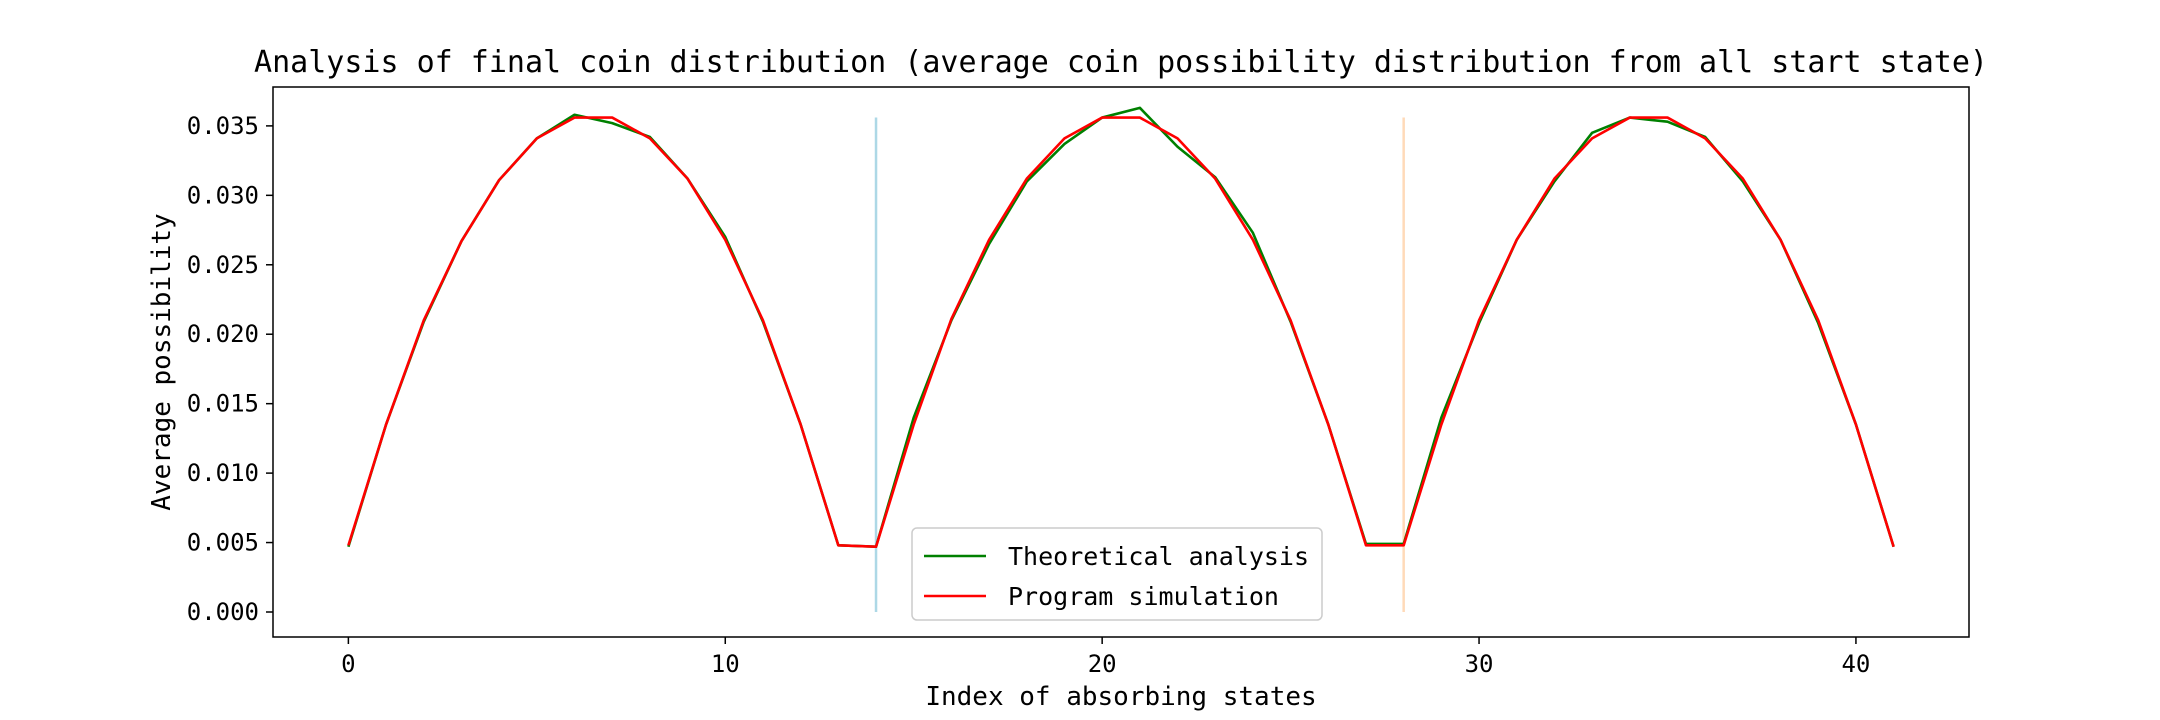 This screenshot has width=2160, height=720. What do you see at coordinates (230, 369) in the screenshot?
I see `y-axis-ticks: 0.000 0.005 0.010 0.015 0.020 0.025 0.030 0.035` at bounding box center [230, 369].